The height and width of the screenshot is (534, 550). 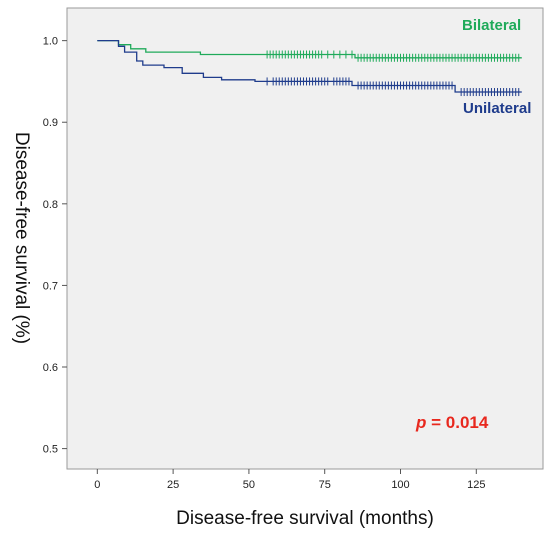 What do you see at coordinates (289, 480) in the screenshot?
I see `x-axis: 0 25 50 75 100 125` at bounding box center [289, 480].